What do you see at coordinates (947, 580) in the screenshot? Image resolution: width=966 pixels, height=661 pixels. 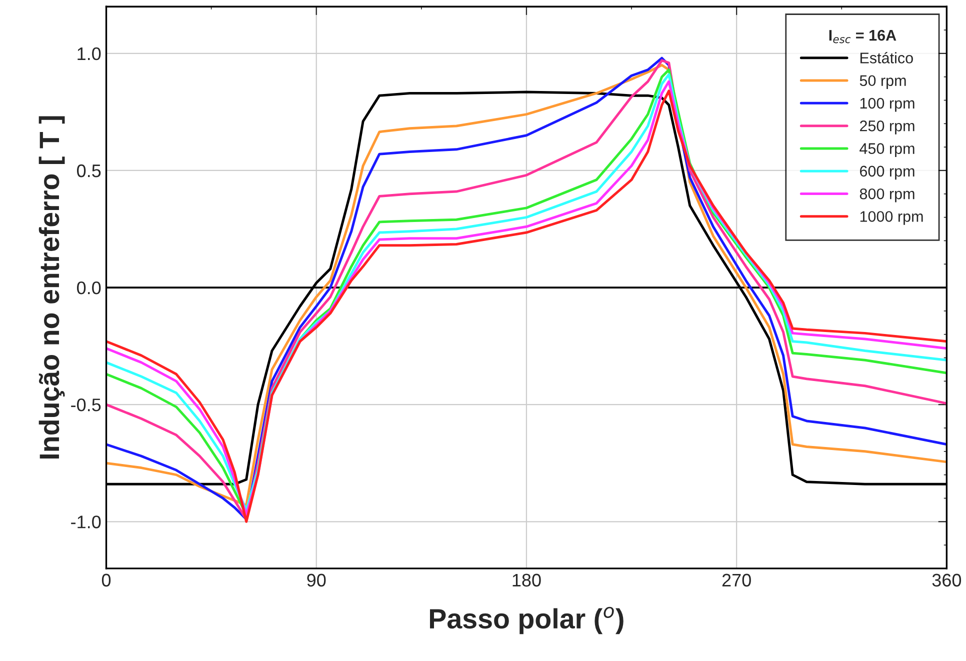 I see `x-tick-label: 360` at bounding box center [947, 580].